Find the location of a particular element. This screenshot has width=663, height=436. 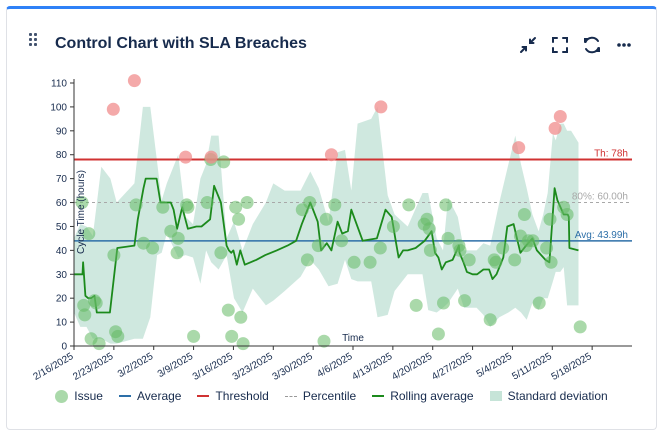

legend-label-issue: Issue is located at coordinates (88, 396).